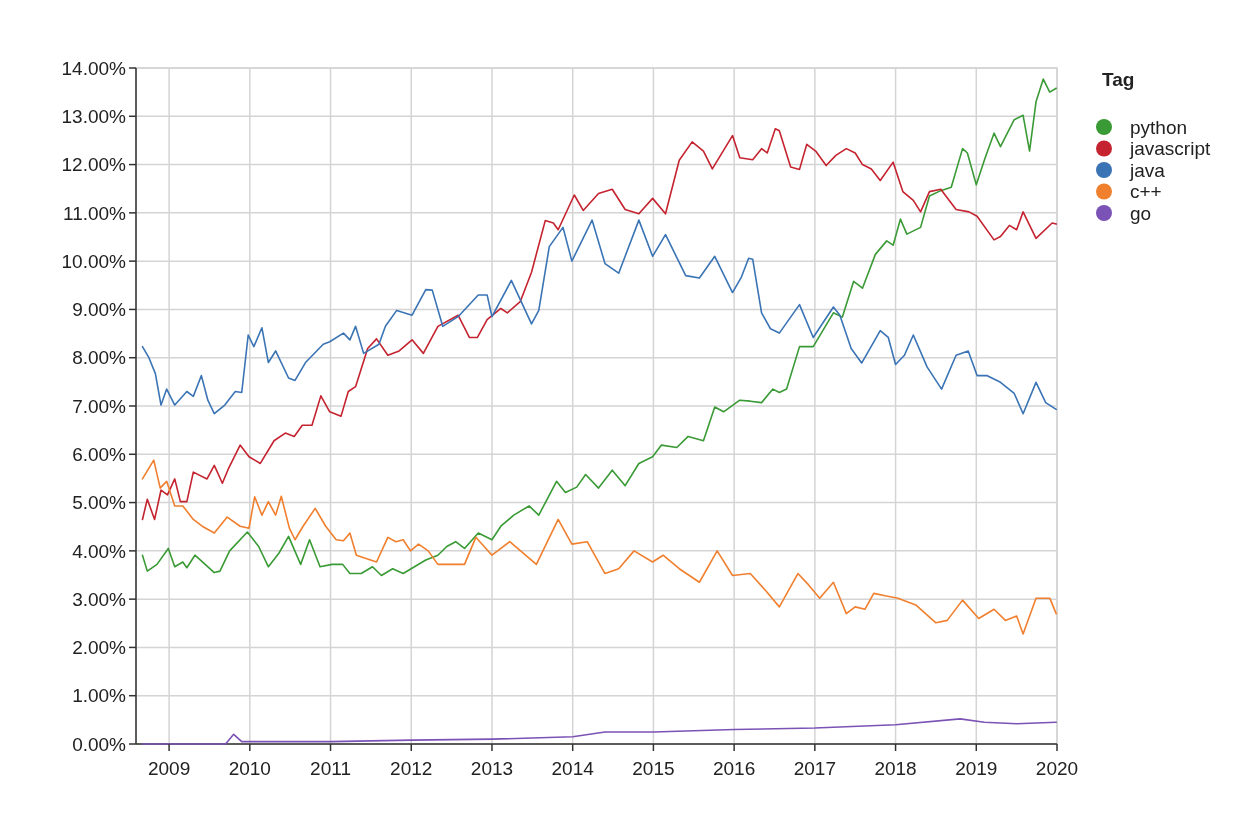  What do you see at coordinates (249, 768) in the screenshot?
I see `x-tick-label: 2010` at bounding box center [249, 768].